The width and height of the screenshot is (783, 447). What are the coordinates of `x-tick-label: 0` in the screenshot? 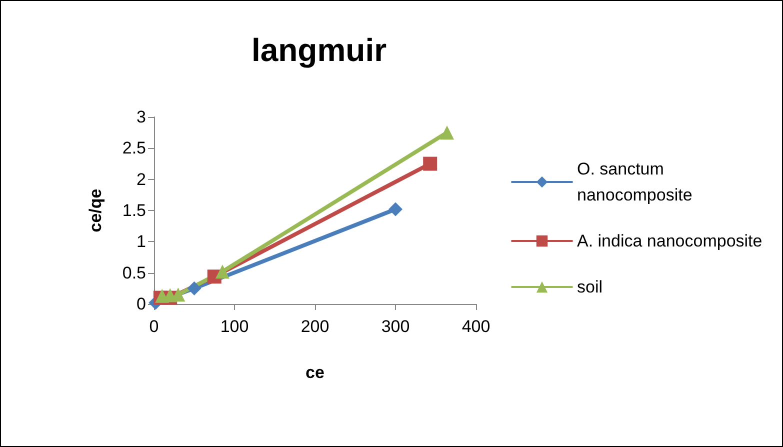 It's located at (154, 326).